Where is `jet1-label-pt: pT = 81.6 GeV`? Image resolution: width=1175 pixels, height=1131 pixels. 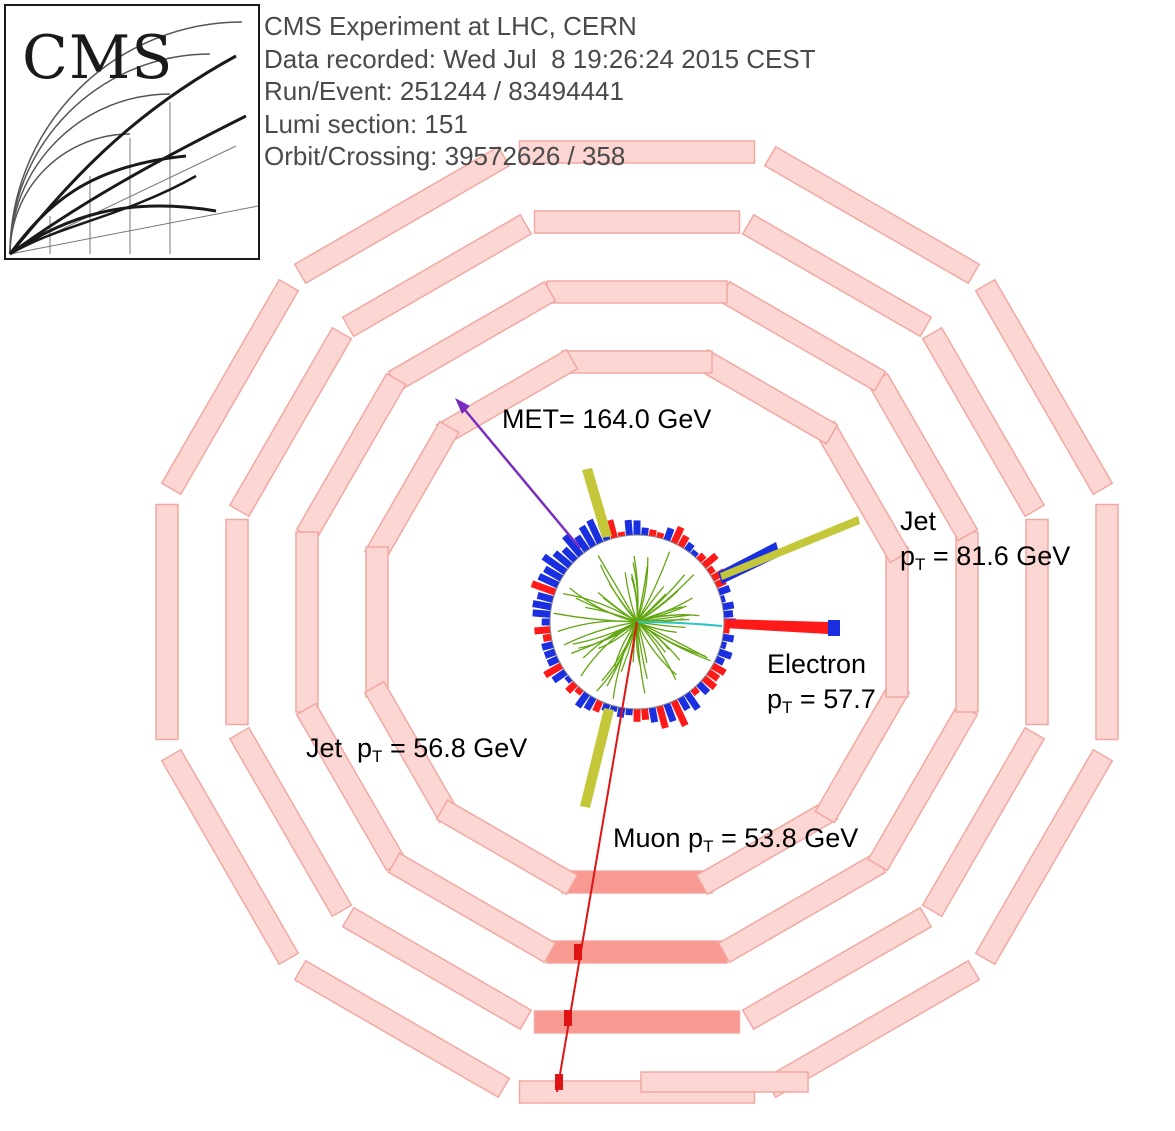 jet1-label-pt: pT = 81.6 GeV is located at coordinates (985, 558).